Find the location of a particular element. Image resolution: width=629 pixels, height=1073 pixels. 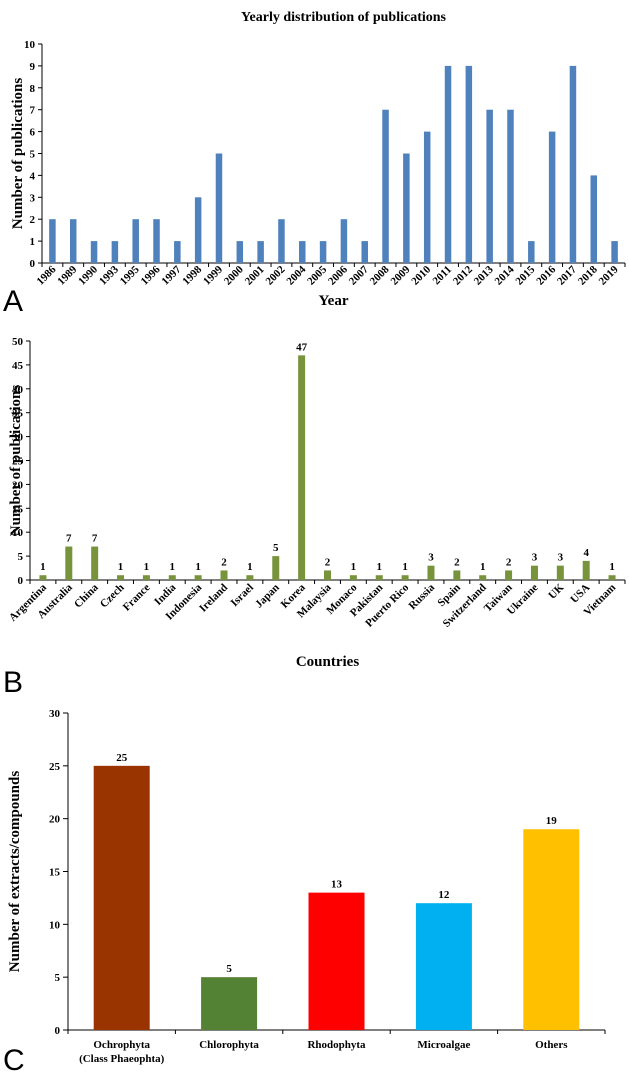

bar-2006 is located at coordinates (344, 241).